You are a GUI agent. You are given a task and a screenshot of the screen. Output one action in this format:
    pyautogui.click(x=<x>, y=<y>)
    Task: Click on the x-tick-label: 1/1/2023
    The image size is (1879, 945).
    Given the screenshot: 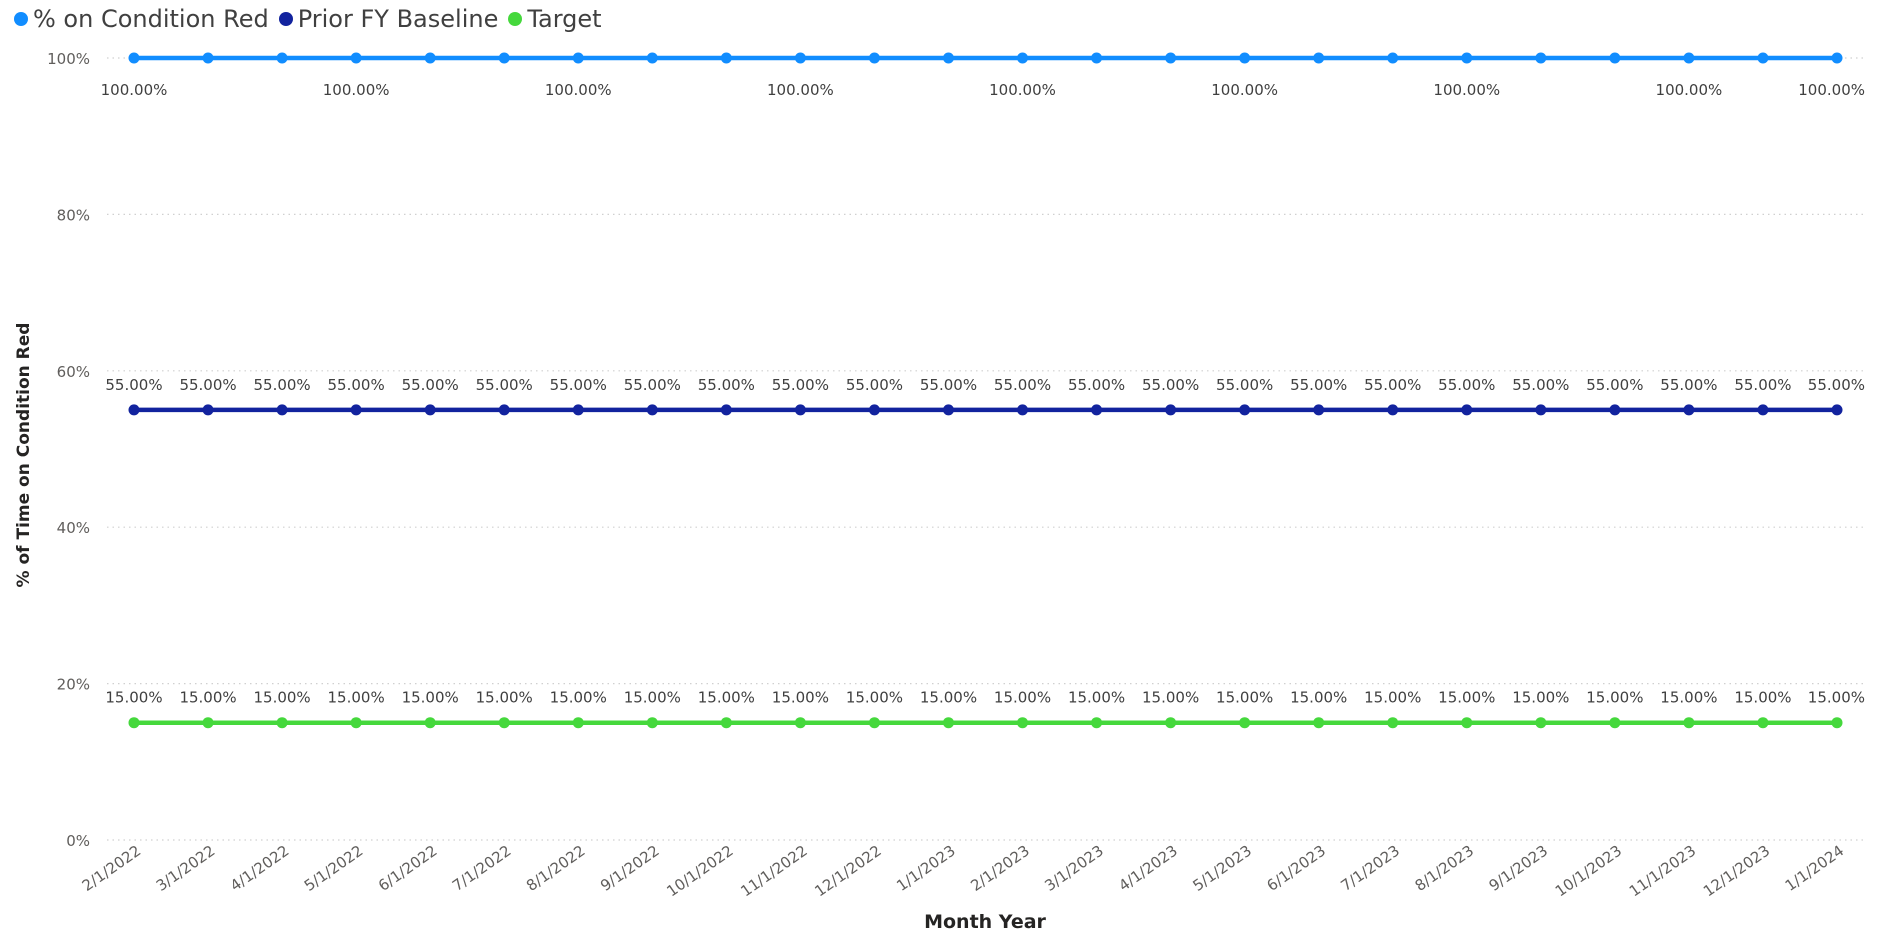 What is the action you would take?
    pyautogui.click(x=926, y=868)
    